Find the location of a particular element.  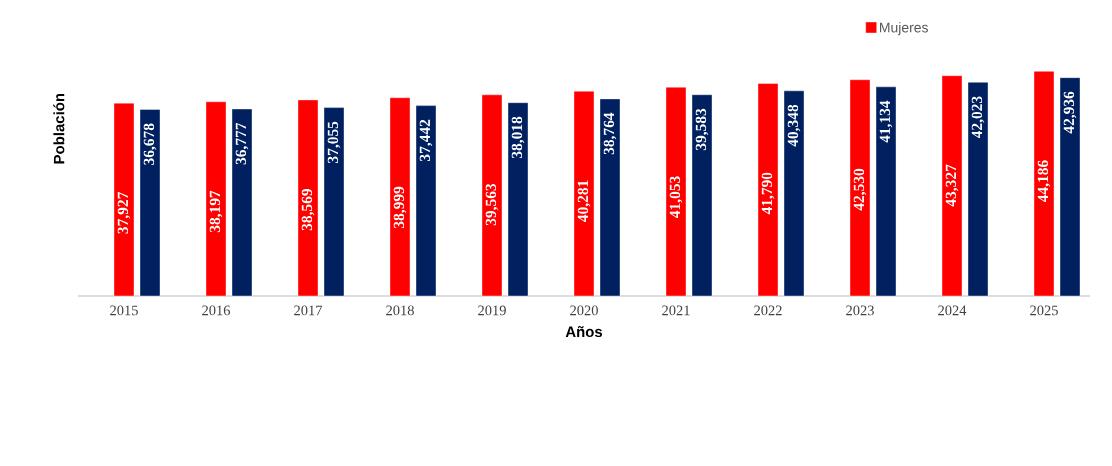

y-axis-title: Población is located at coordinates (59, 128).